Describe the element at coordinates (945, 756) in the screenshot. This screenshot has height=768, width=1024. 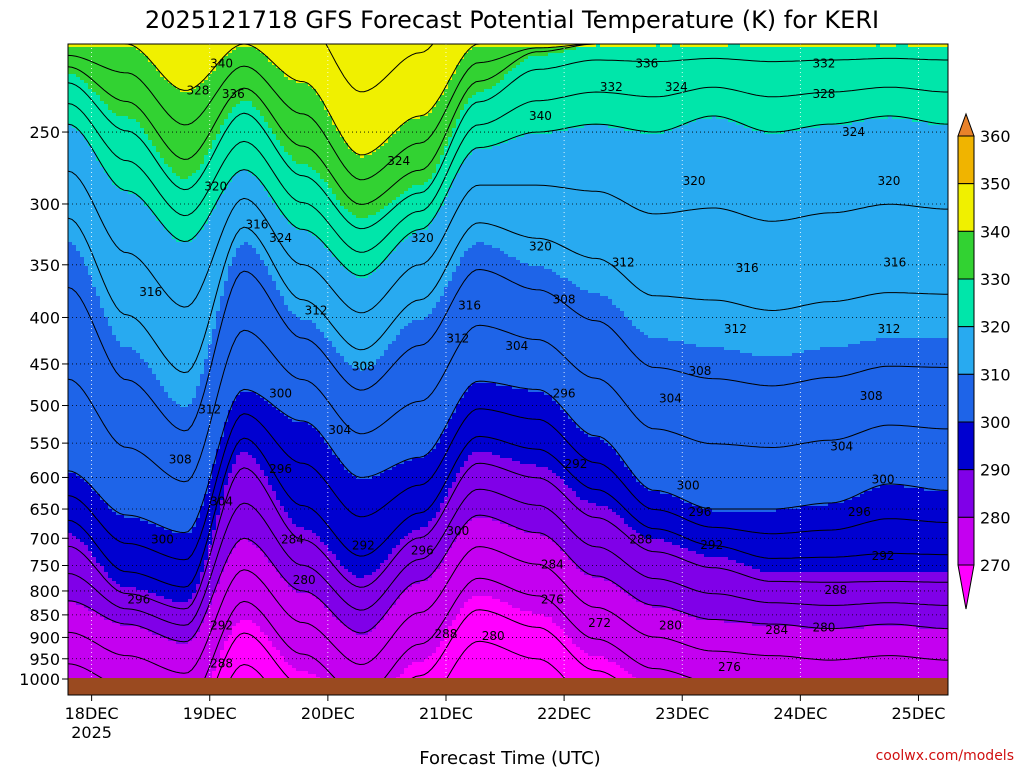
I see `credit-link: coolwx.com/models` at that location.